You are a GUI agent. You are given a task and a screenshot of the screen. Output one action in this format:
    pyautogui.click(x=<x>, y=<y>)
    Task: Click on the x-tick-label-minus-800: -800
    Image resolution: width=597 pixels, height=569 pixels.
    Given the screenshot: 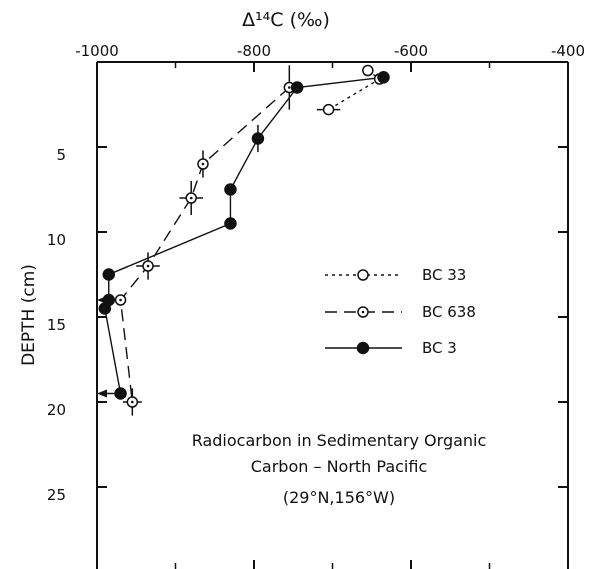 What is the action you would take?
    pyautogui.click(x=254, y=51)
    